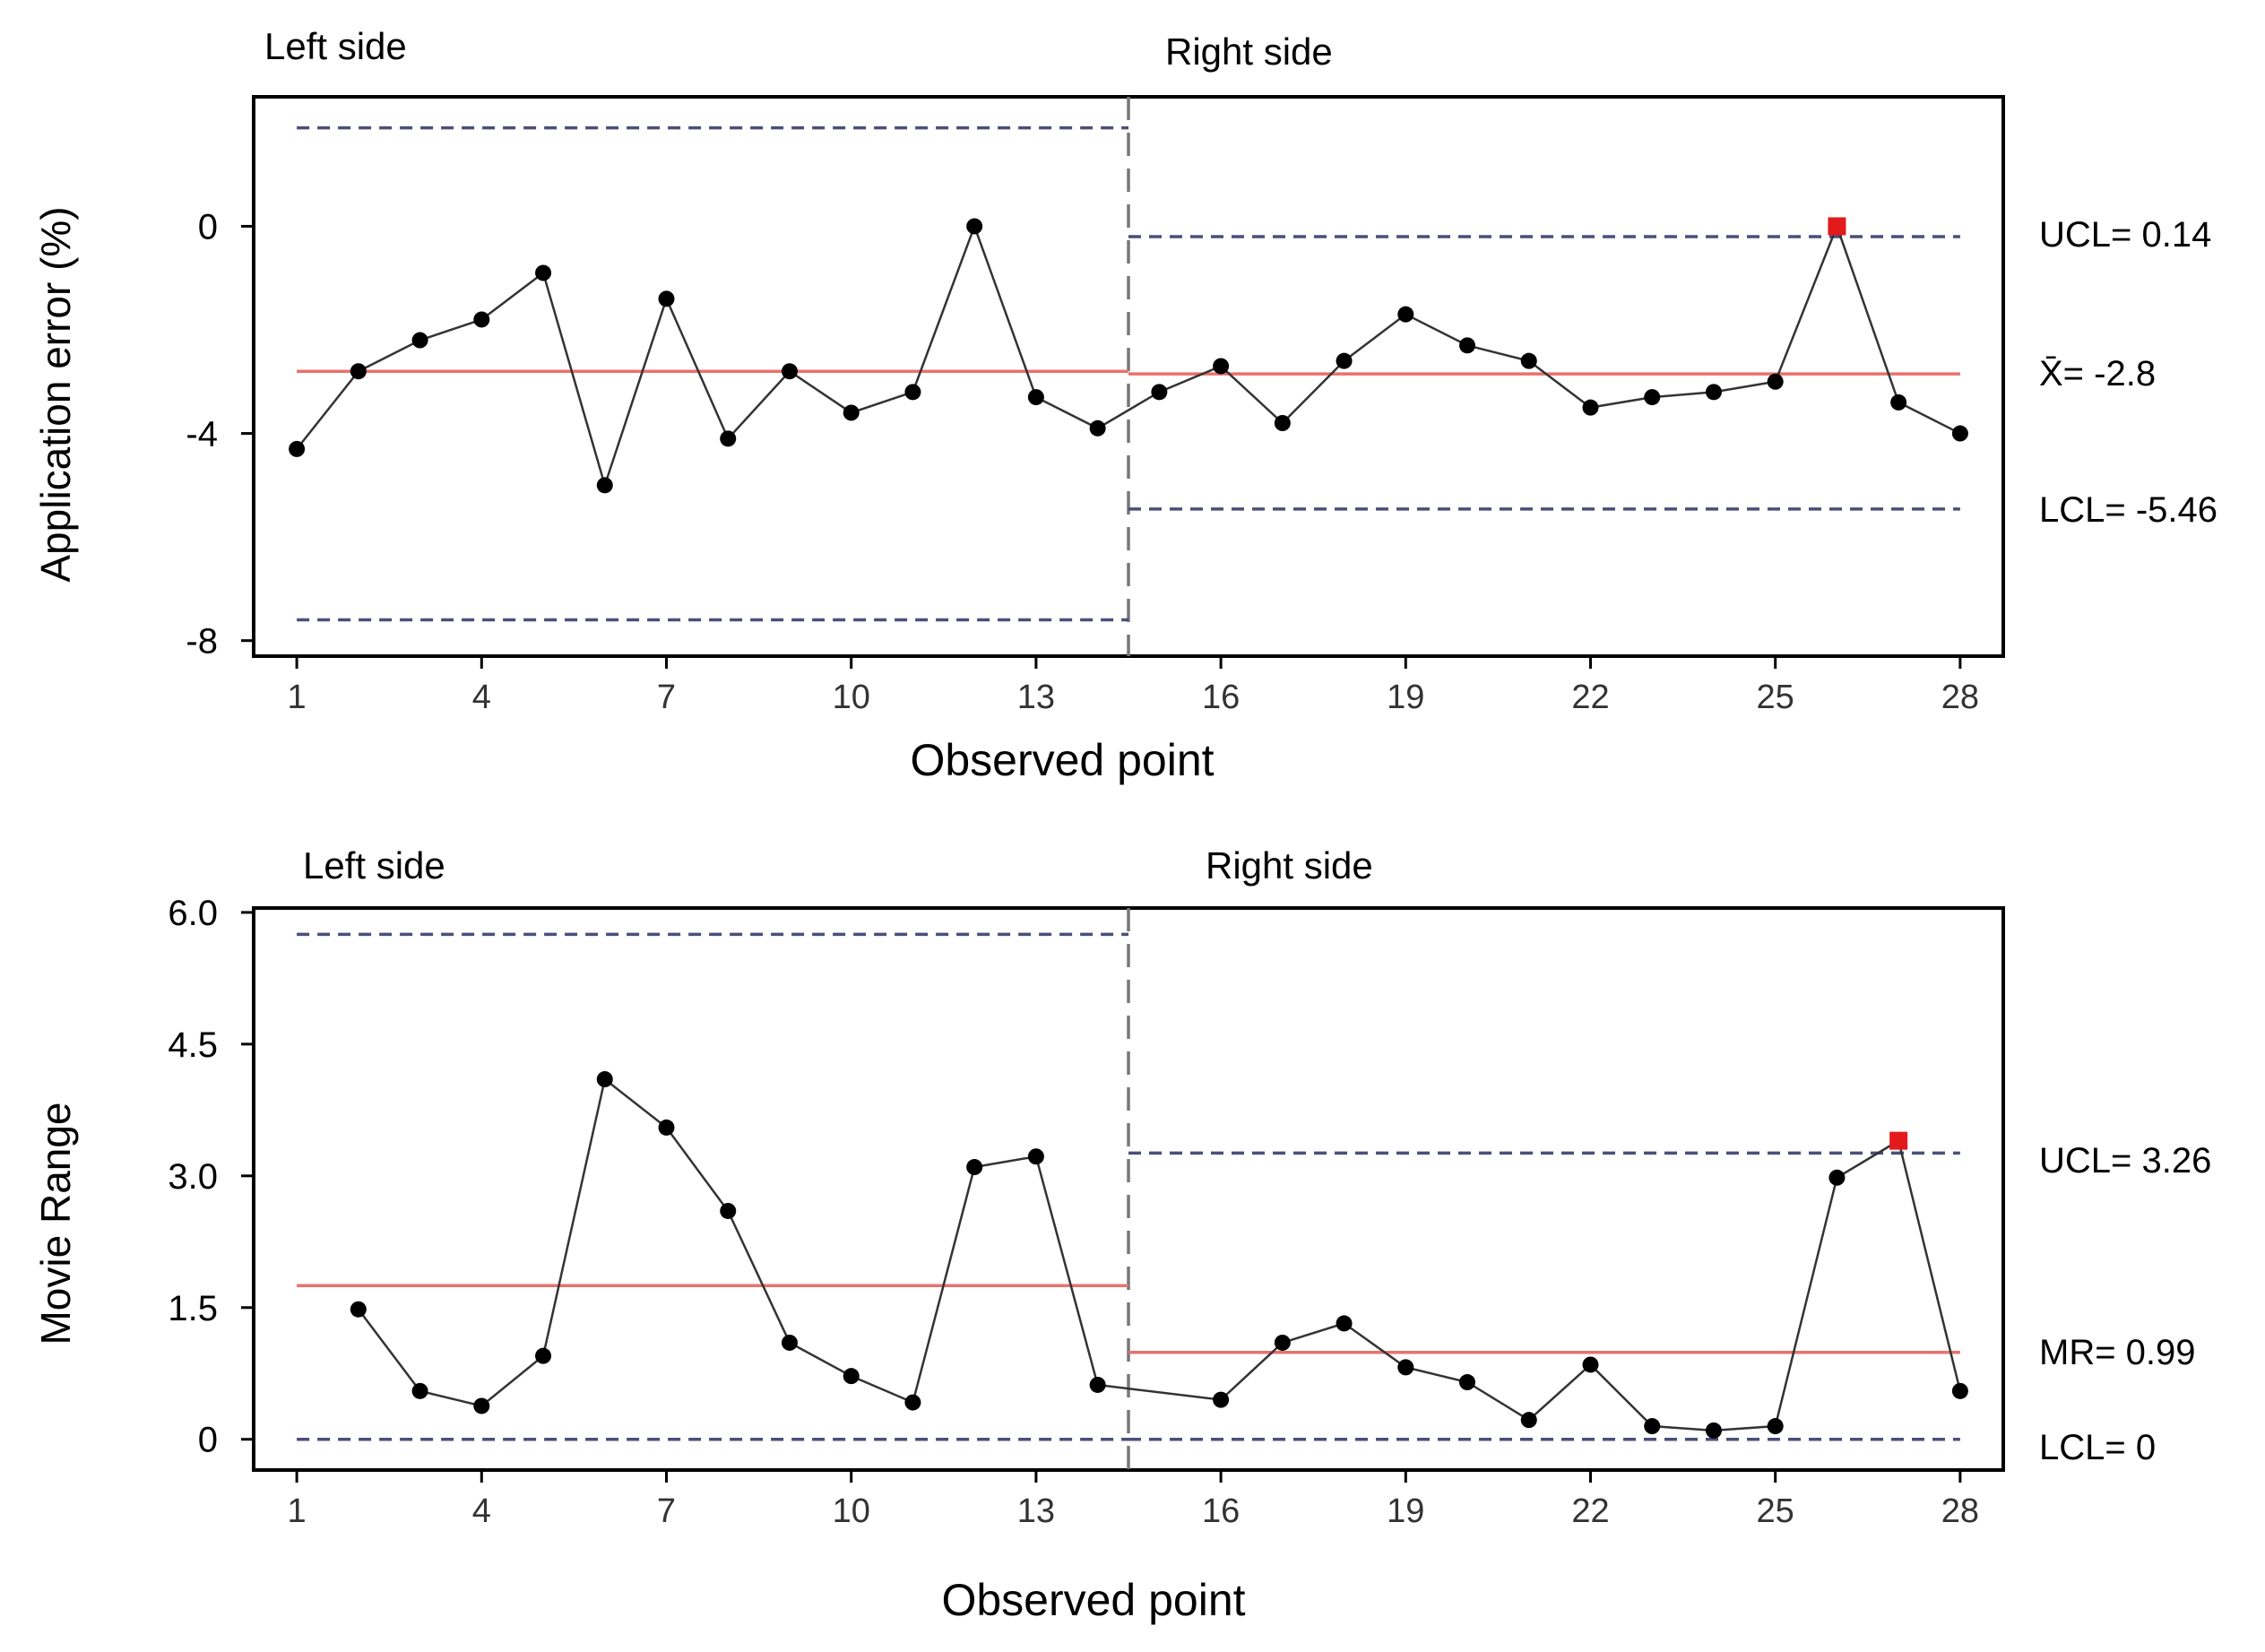 This screenshot has height=1652, width=2265. What do you see at coordinates (55, 394) in the screenshot?
I see `y-axis-label: Application error (%)` at bounding box center [55, 394].